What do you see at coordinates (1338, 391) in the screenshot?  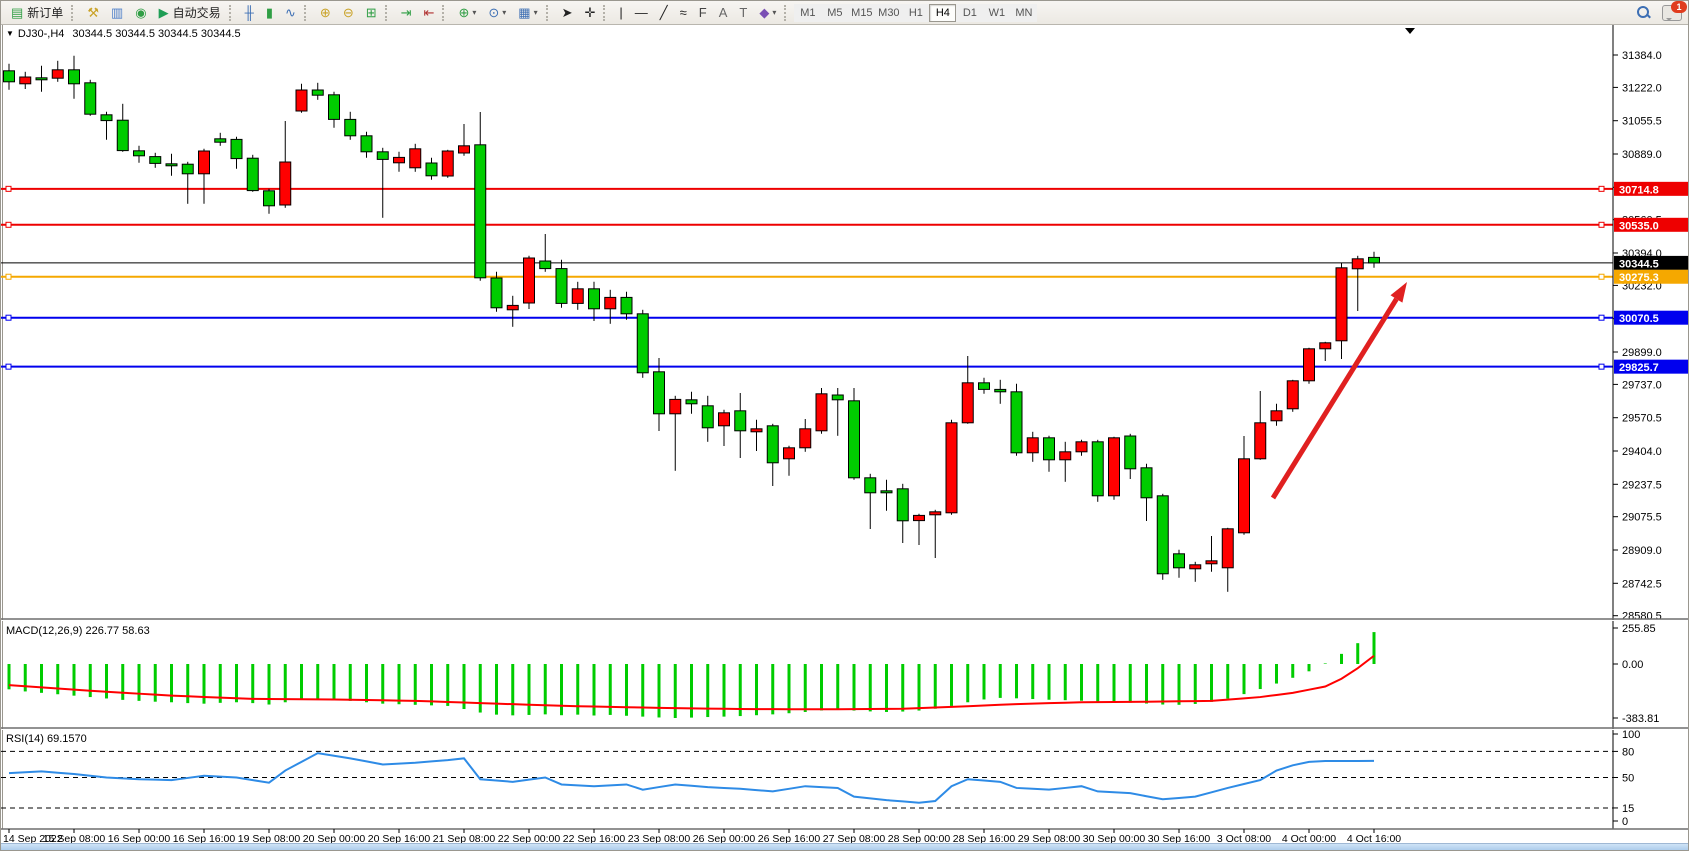 I see `trend-arrow` at bounding box center [1338, 391].